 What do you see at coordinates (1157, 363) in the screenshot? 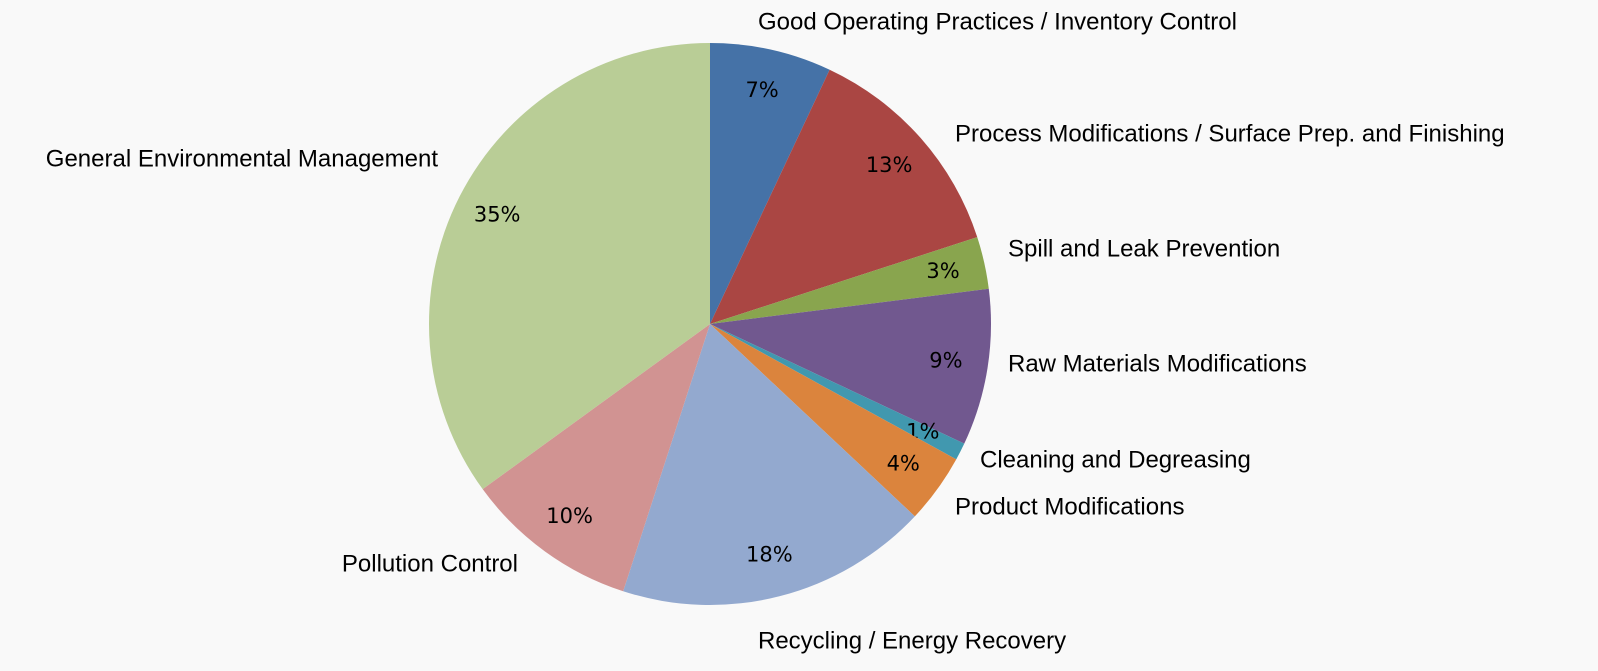
I see `category-label: Raw Materials Modifications` at bounding box center [1157, 363].